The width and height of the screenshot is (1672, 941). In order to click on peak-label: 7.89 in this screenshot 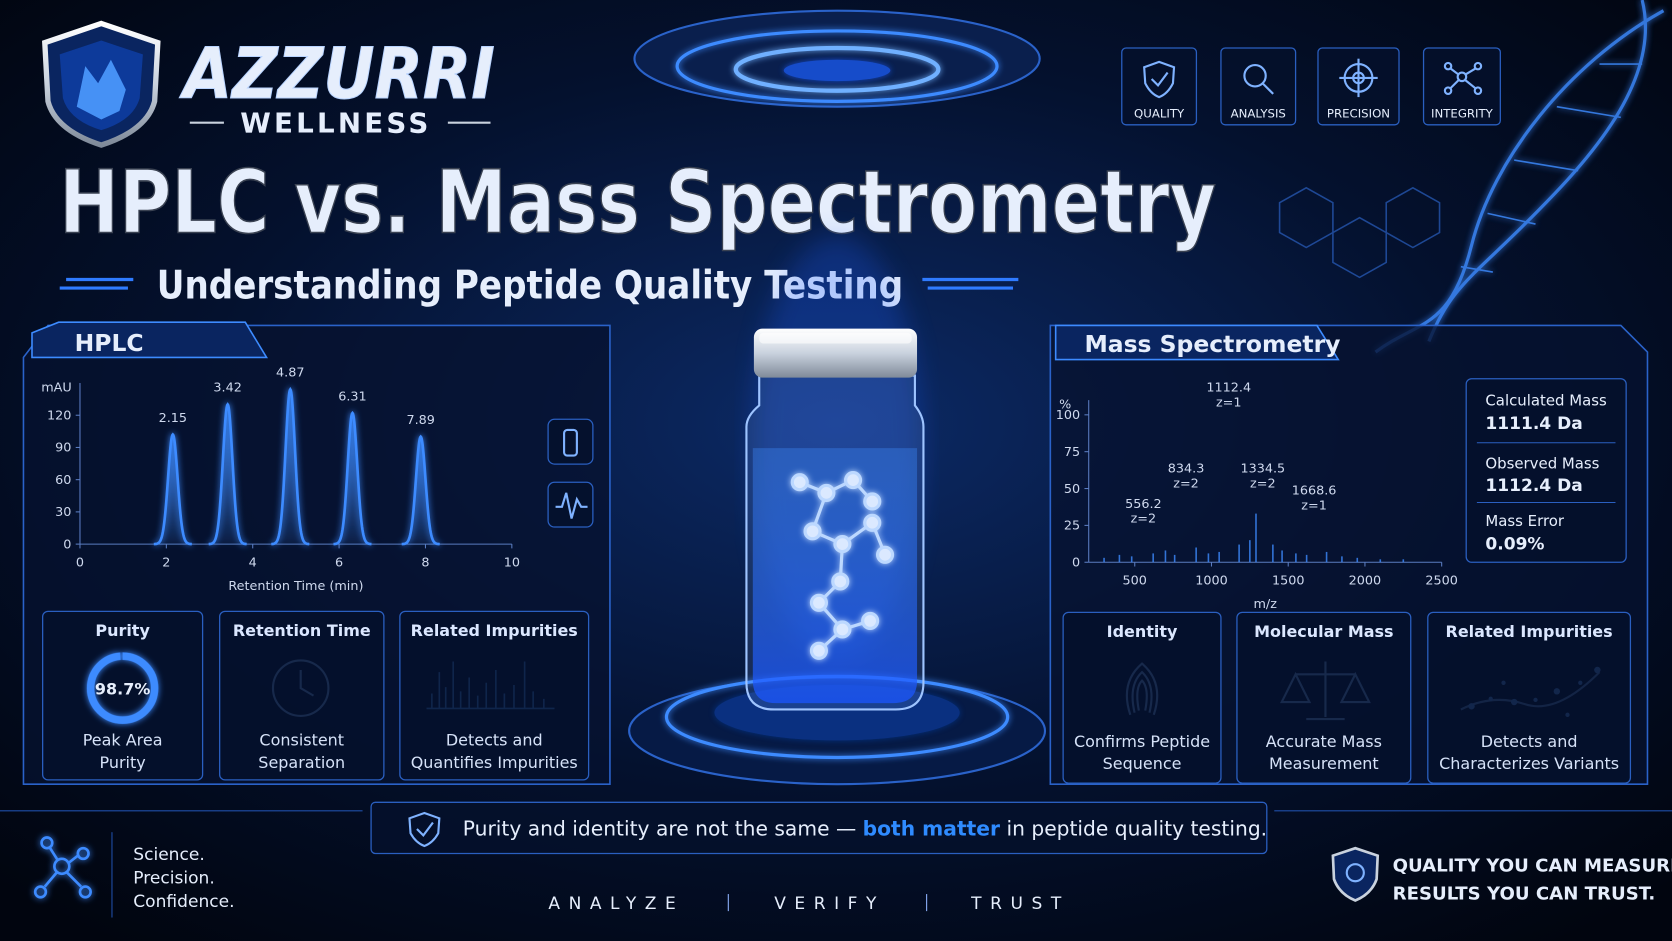, I will do `click(420, 420)`.